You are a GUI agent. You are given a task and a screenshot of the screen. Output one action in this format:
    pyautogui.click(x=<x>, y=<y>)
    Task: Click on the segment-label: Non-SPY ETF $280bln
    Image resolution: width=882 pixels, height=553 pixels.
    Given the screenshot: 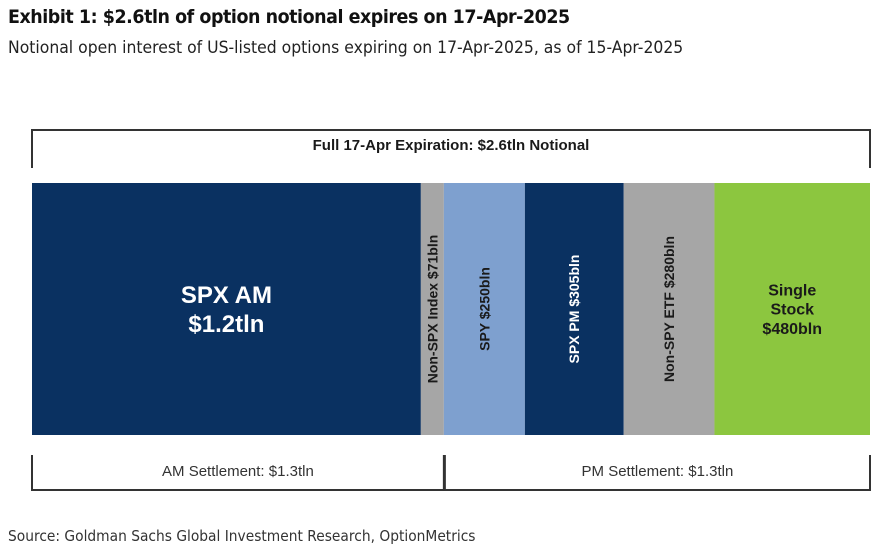 What is the action you would take?
    pyautogui.click(x=669, y=309)
    